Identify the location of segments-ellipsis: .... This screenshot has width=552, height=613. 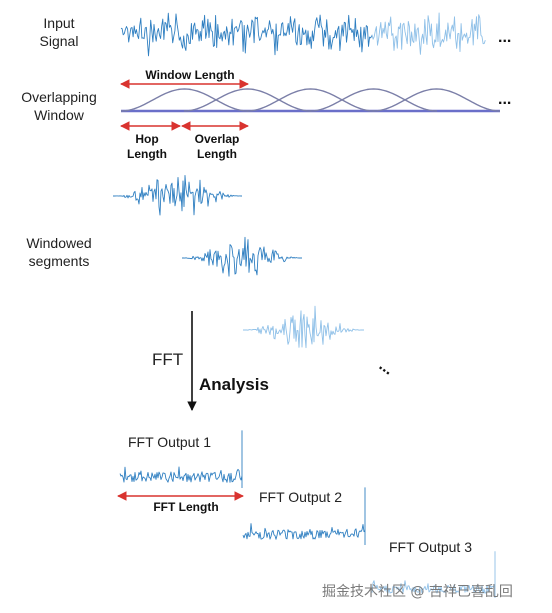
(386, 368).